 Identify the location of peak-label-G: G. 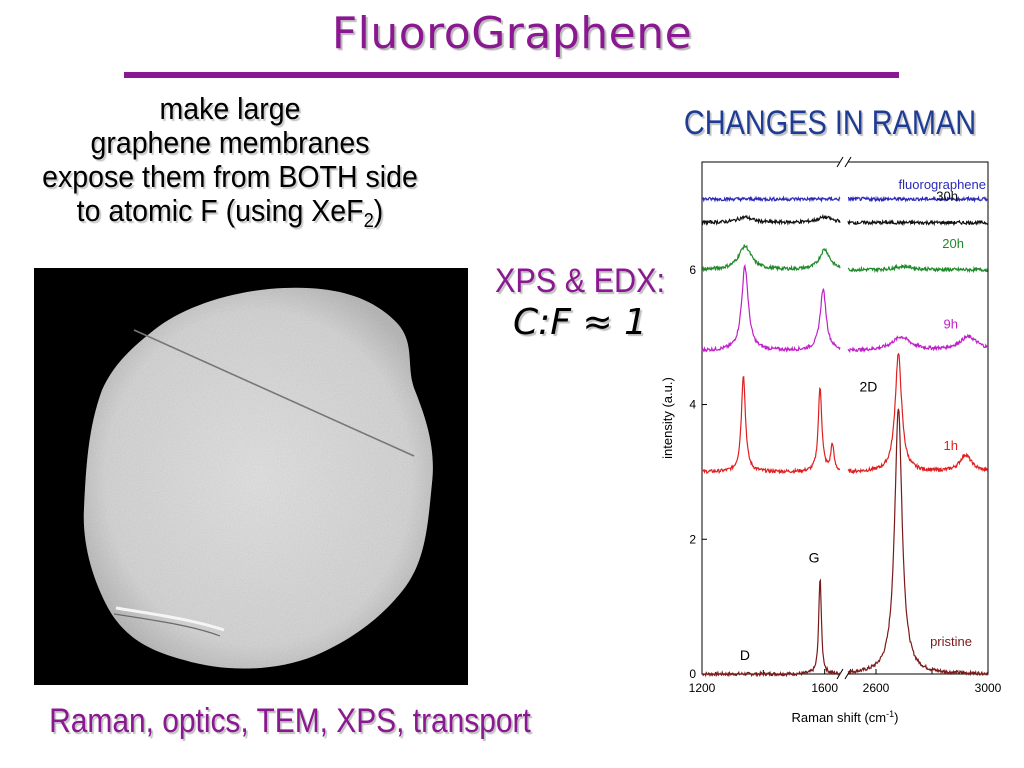
(814, 557).